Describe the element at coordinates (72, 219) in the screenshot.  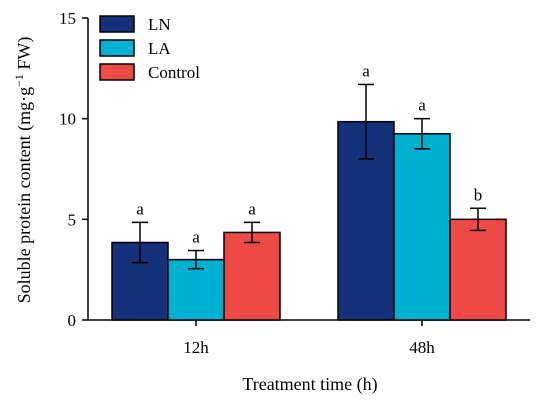
I see `y-tick-label: 5` at that location.